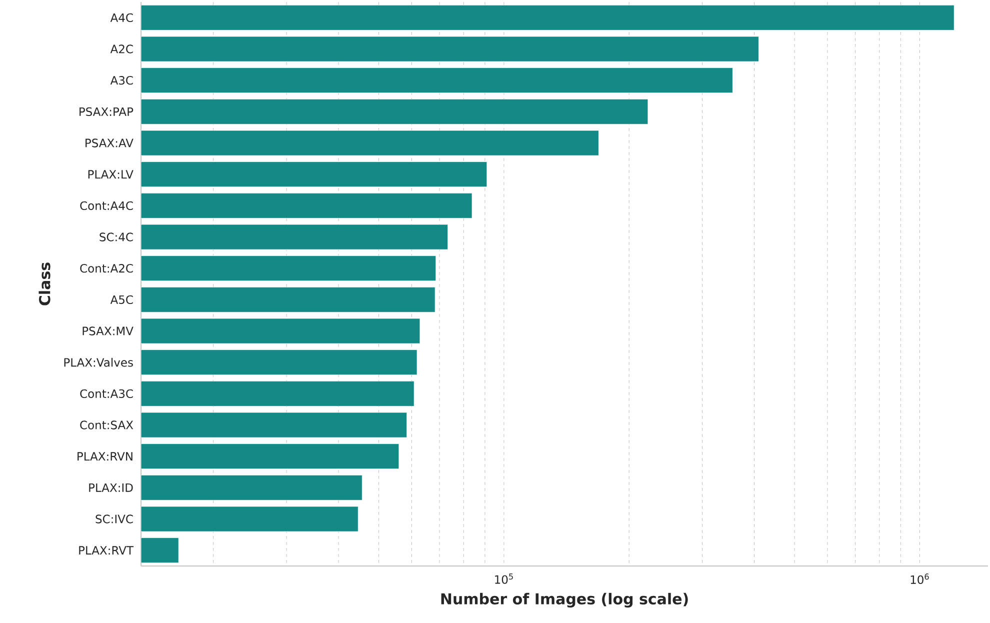 This screenshot has width=990, height=623. Describe the element at coordinates (116, 237) in the screenshot. I see `y-tick-label: SC:4C` at that location.